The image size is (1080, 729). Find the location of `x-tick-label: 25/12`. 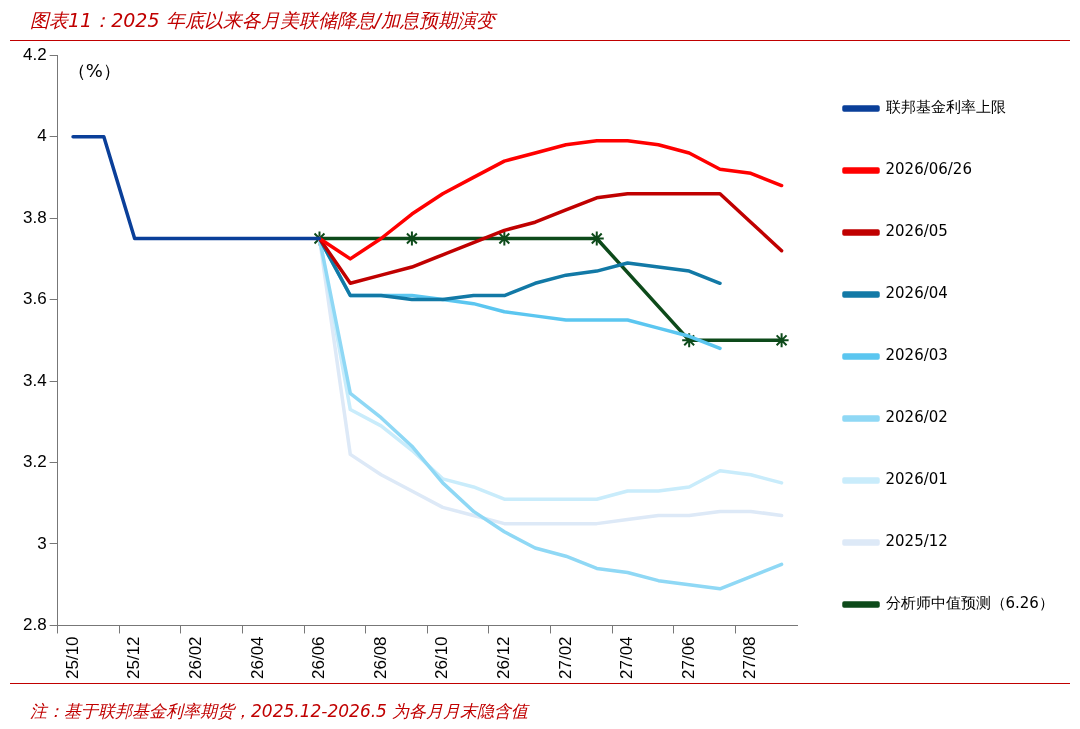

x-tick-label: 25/12 is located at coordinates (134, 658).